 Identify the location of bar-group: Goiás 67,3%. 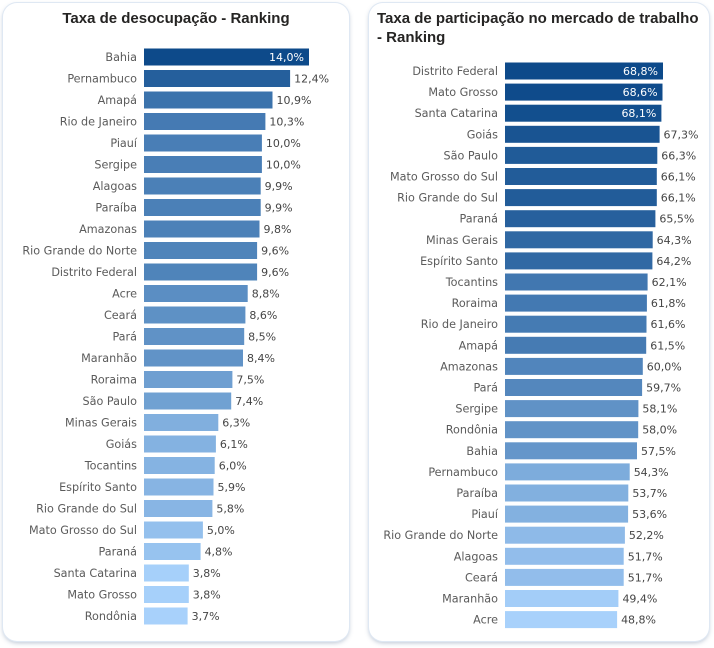
(583, 134).